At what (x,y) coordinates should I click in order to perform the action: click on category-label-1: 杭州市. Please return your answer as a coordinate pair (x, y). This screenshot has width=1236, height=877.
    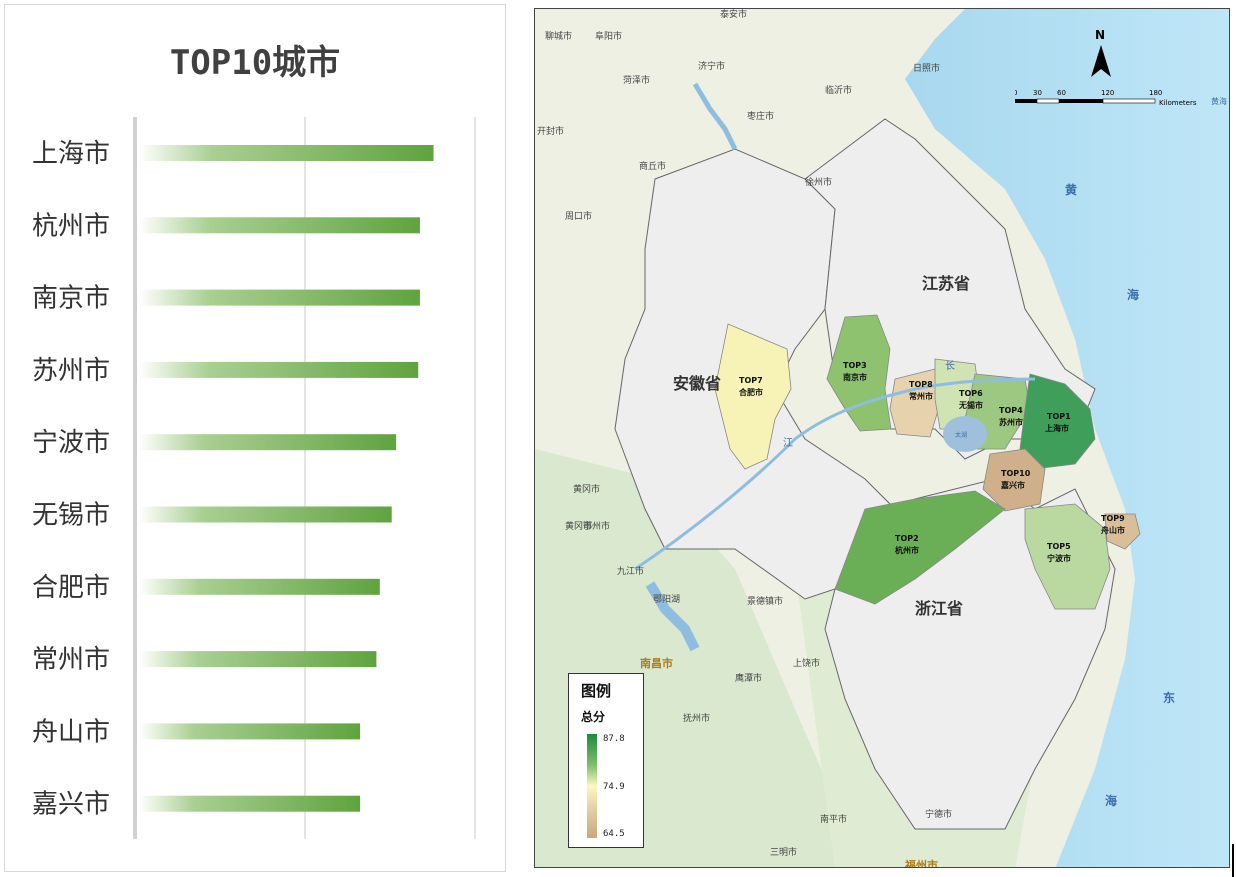
    Looking at the image, I should click on (71, 226).